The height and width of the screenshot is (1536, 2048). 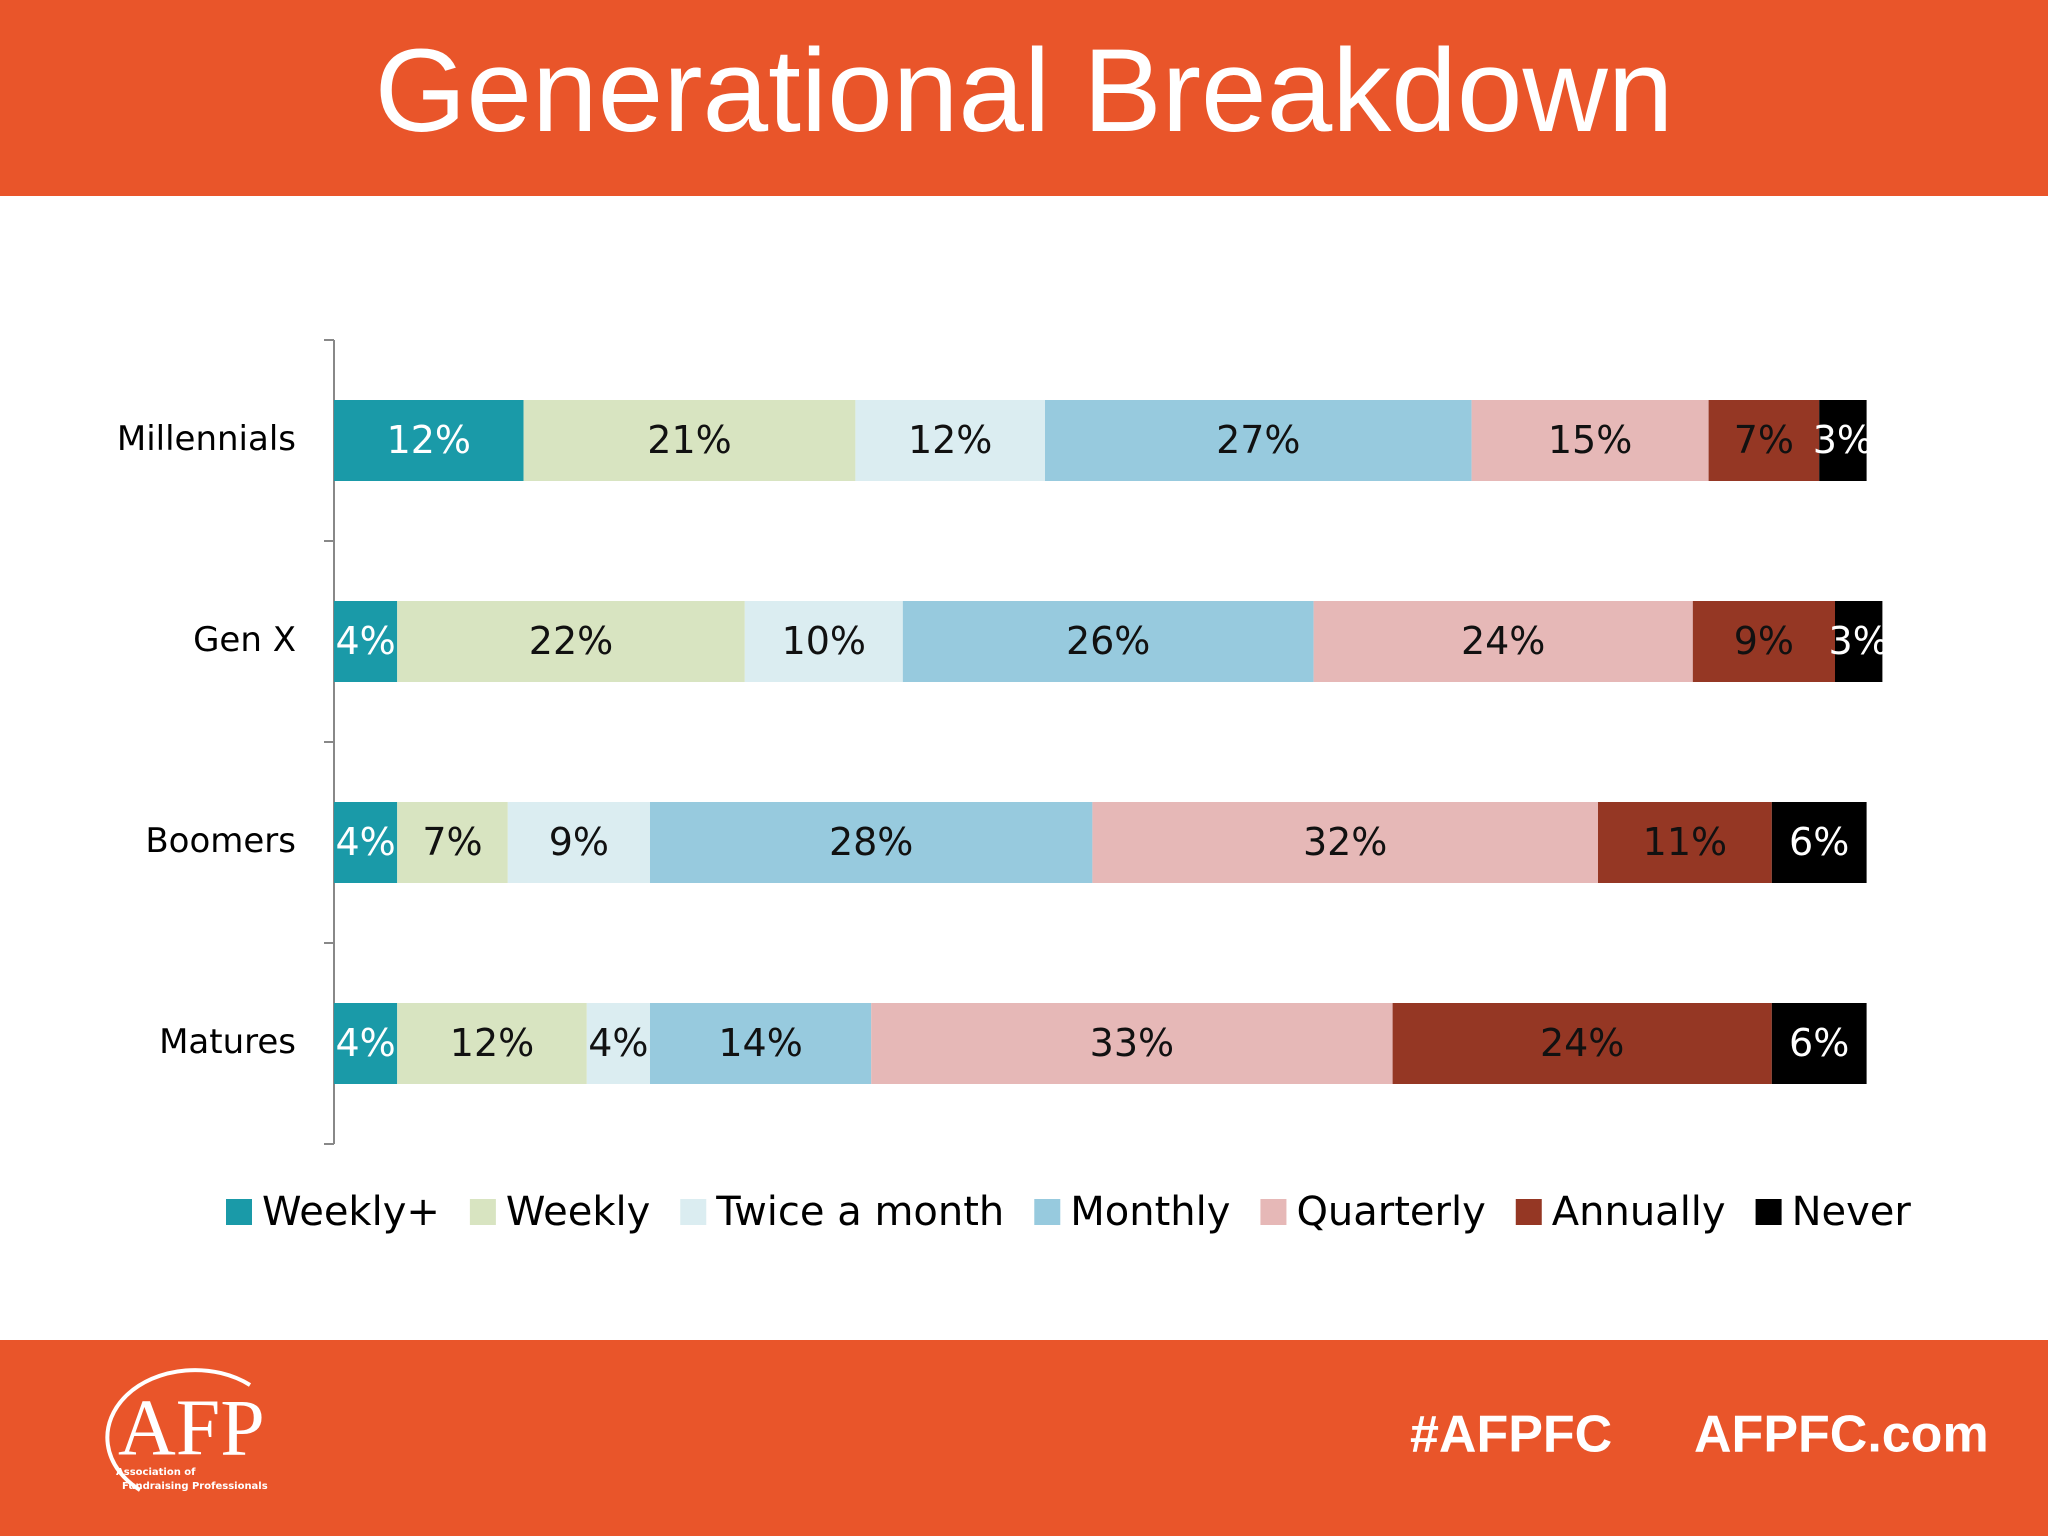 I want to click on data-label: 22%, so click(x=571, y=641).